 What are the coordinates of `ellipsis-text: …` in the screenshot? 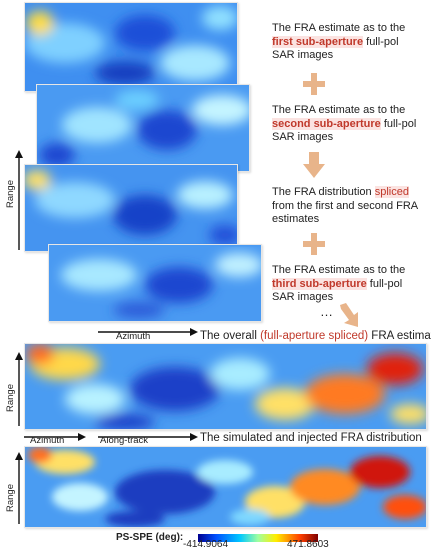 It's located at (326, 311).